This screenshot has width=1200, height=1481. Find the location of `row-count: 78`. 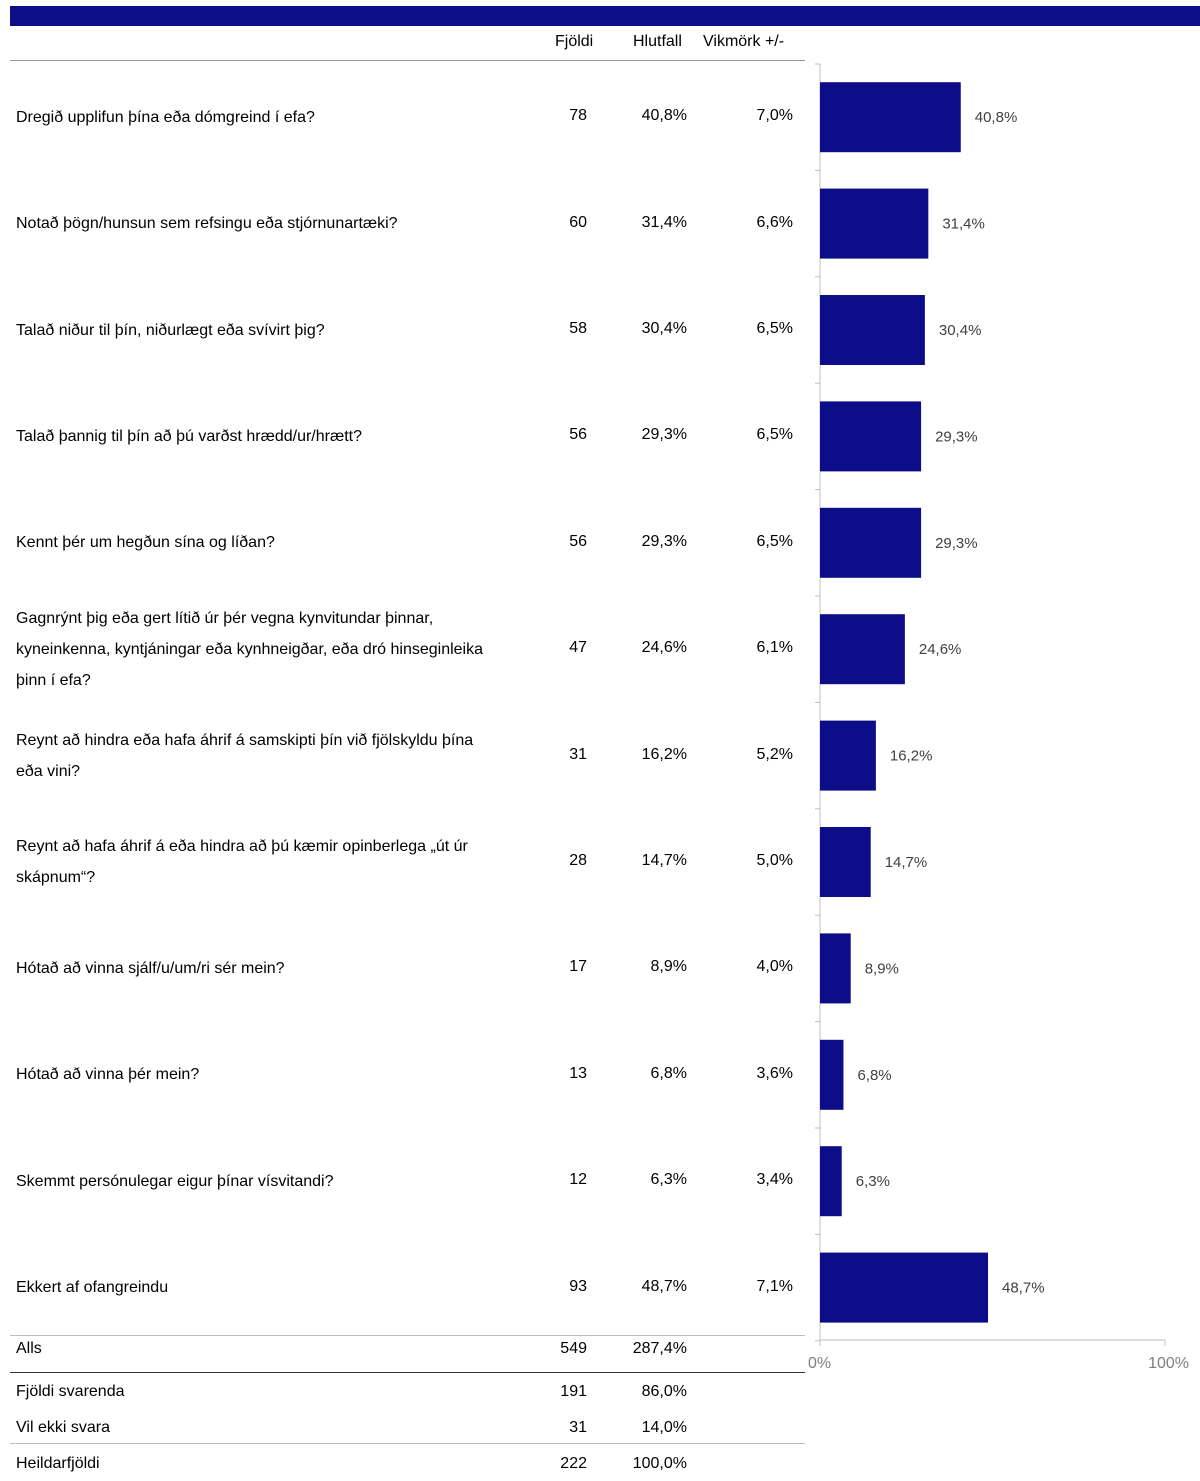

row-count: 78 is located at coordinates (578, 116).